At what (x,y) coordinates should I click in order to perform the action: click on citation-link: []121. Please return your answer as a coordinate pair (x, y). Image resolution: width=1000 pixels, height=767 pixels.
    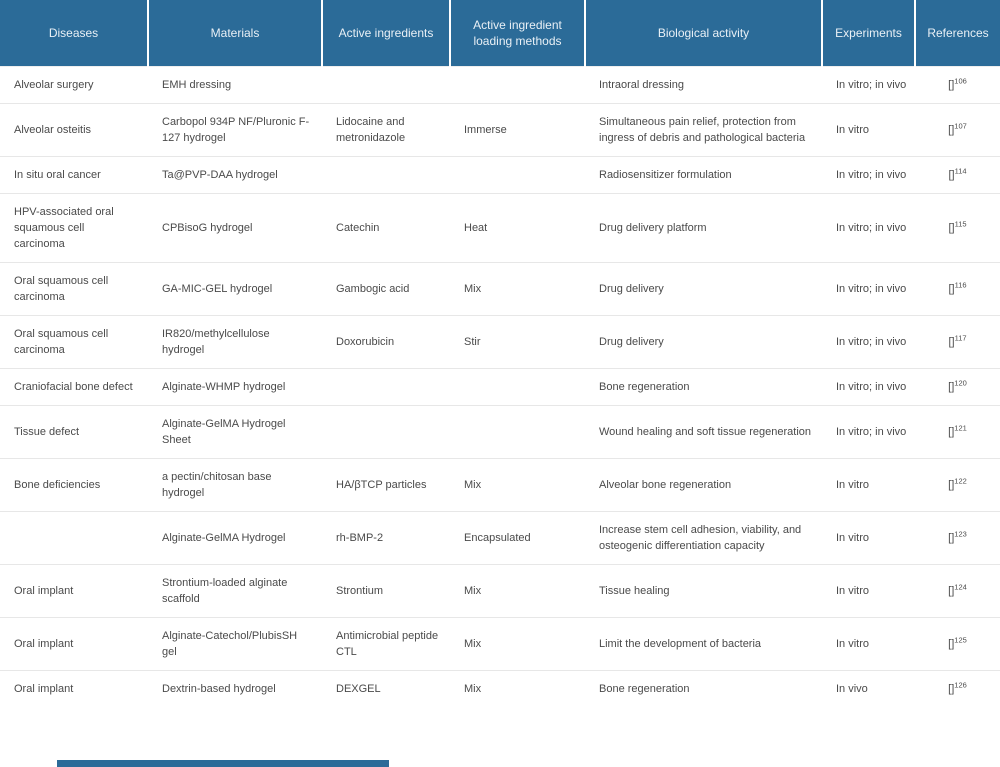
    Looking at the image, I should click on (957, 430).